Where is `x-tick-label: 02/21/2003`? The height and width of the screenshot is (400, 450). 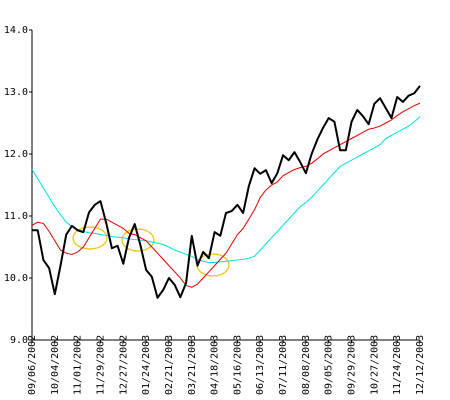
x-tick-label: 02/21/2003 is located at coordinates (169, 365).